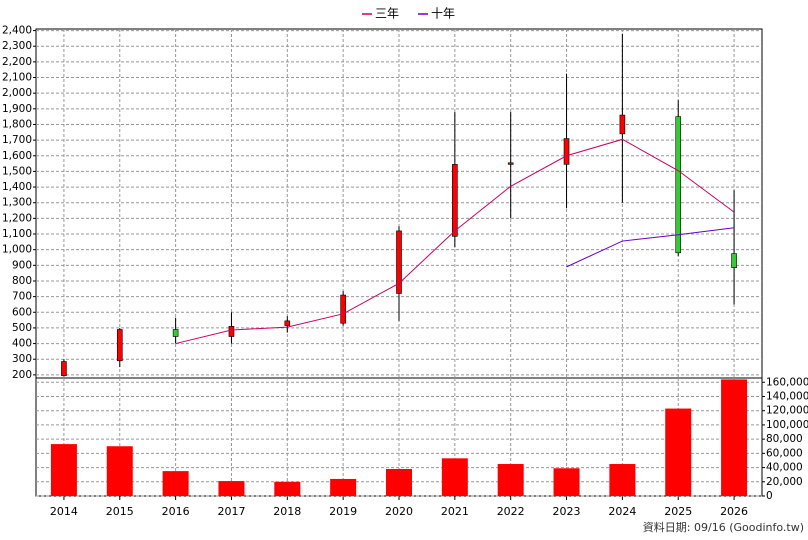 The image size is (808, 540). What do you see at coordinates (511, 511) in the screenshot?
I see `x-tick-label: 2022` at bounding box center [511, 511].